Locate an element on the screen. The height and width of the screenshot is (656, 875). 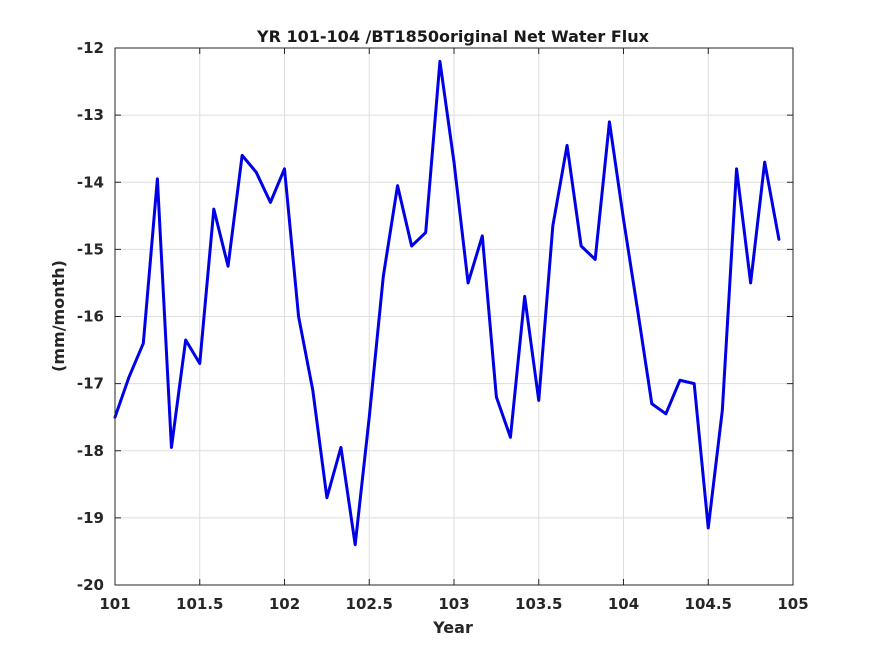
y-tick-label: -16 is located at coordinates (90, 317).